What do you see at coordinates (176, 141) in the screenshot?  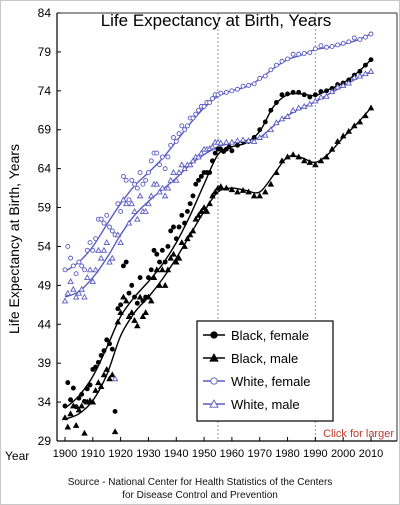 I see `point-white-female-1940` at bounding box center [176, 141].